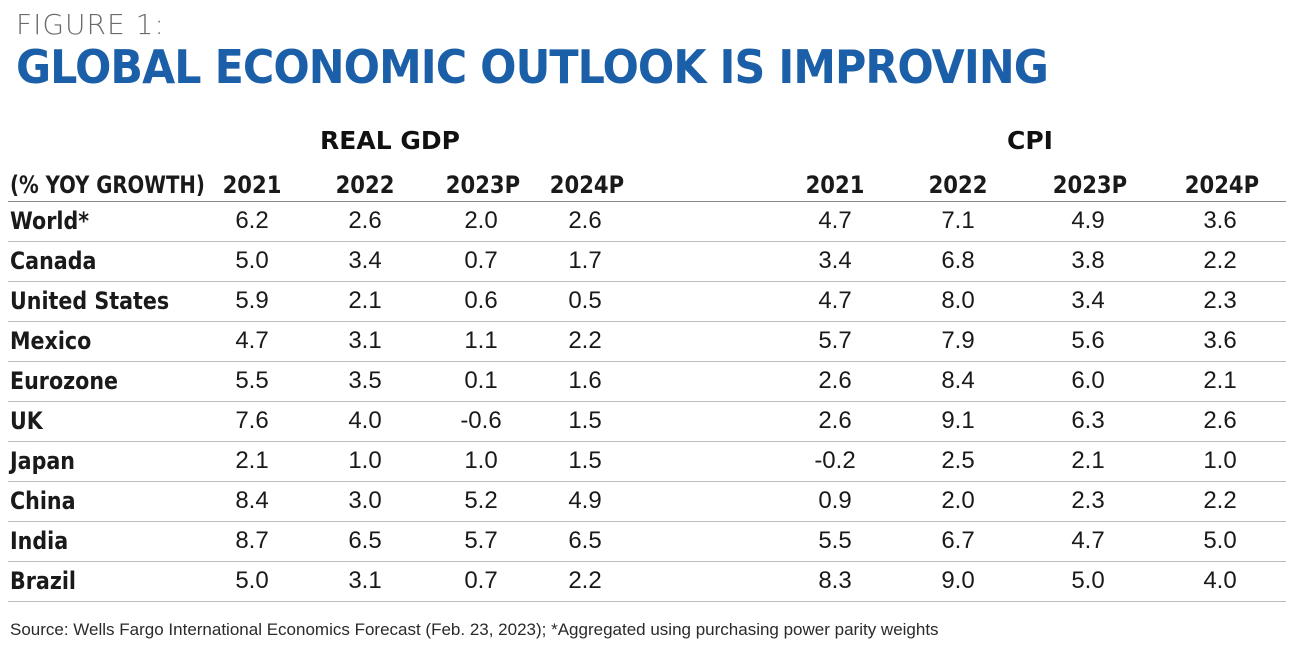 Image resolution: width=1300 pixels, height=652 pixels. I want to click on gdp-value: 6.2, so click(252, 220).